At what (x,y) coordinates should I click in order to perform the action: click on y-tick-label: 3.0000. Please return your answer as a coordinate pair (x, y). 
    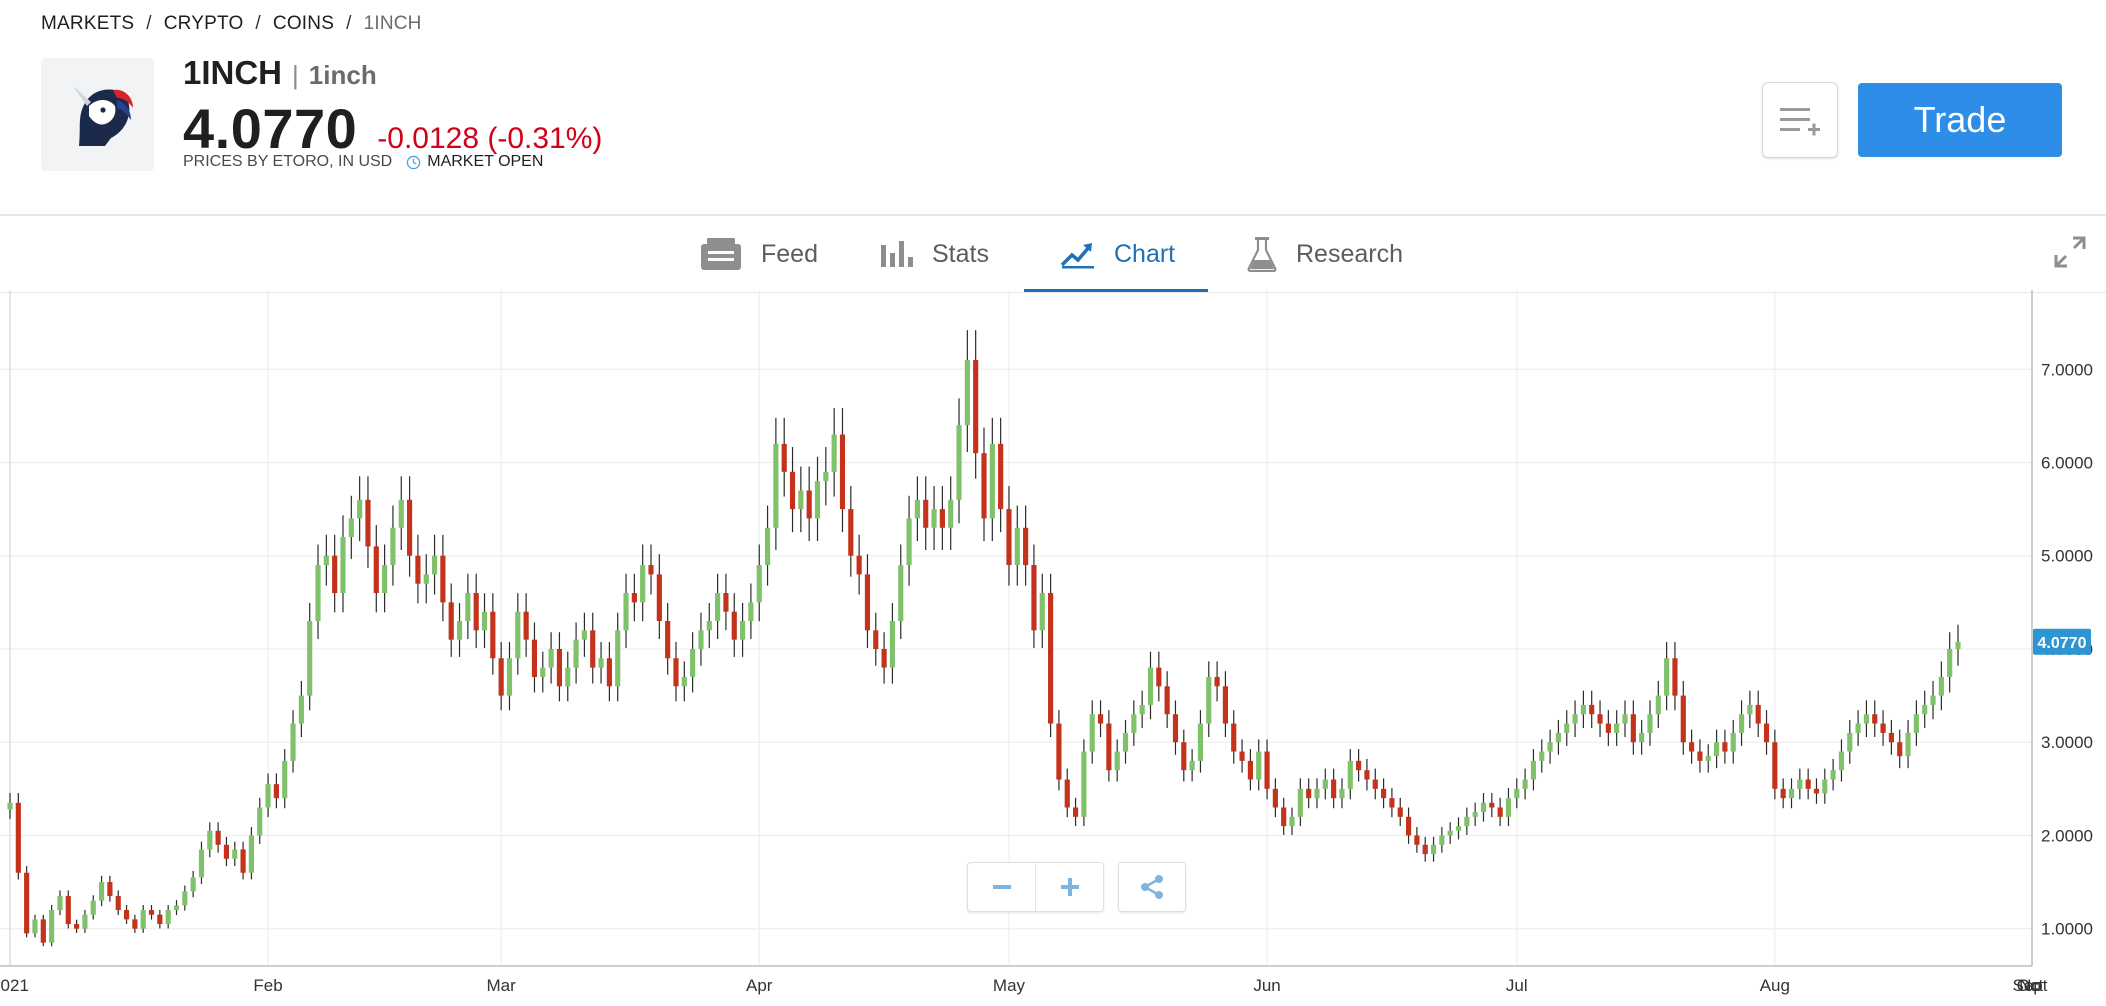
    Looking at the image, I should click on (2067, 742).